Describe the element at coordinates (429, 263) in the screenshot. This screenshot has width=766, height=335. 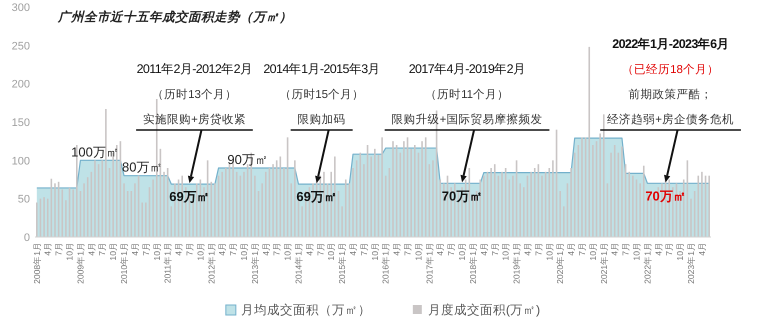
I see `x-tick-label: 2017年1月` at that location.